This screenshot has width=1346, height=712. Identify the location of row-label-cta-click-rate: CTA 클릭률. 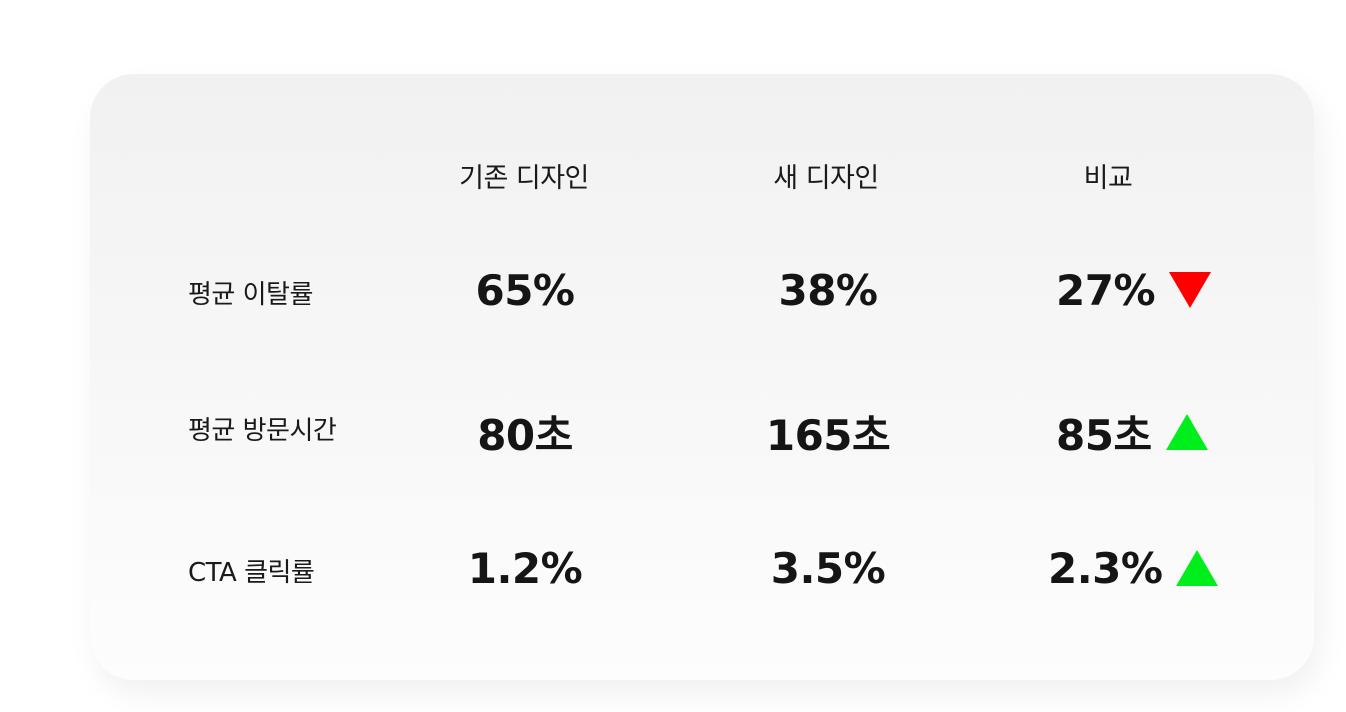
(251, 573).